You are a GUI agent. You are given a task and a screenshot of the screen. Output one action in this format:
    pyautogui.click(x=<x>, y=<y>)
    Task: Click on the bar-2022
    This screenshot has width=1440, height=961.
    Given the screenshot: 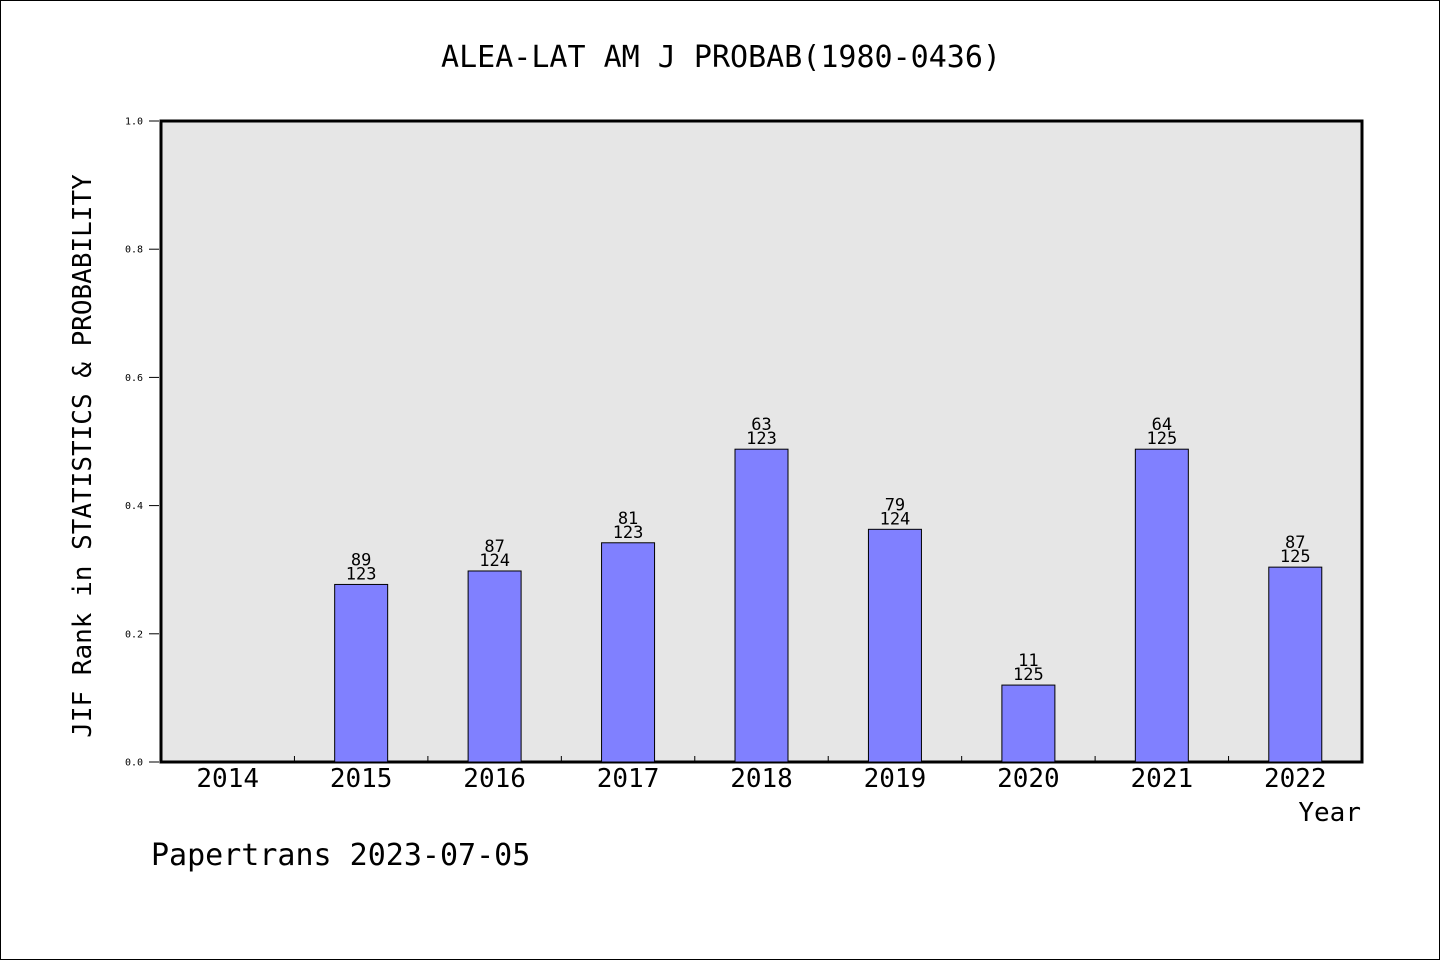 What is the action you would take?
    pyautogui.click(x=1295, y=664)
    